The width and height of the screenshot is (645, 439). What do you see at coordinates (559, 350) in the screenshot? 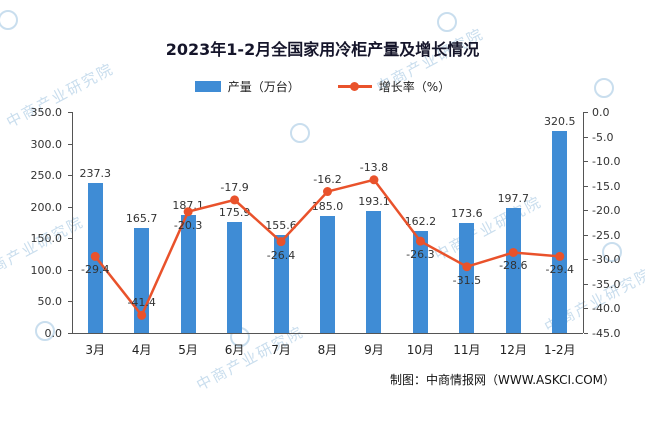
I see `x-axis-label: 1-2月` at bounding box center [559, 350].